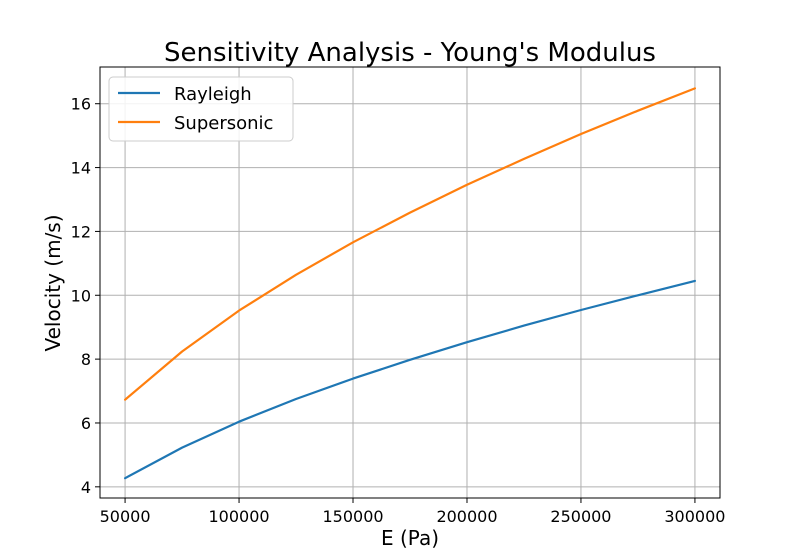 Image resolution: width=800 pixels, height=560 pixels. I want to click on y-axis-label: Velocity (m/s), so click(53, 282).